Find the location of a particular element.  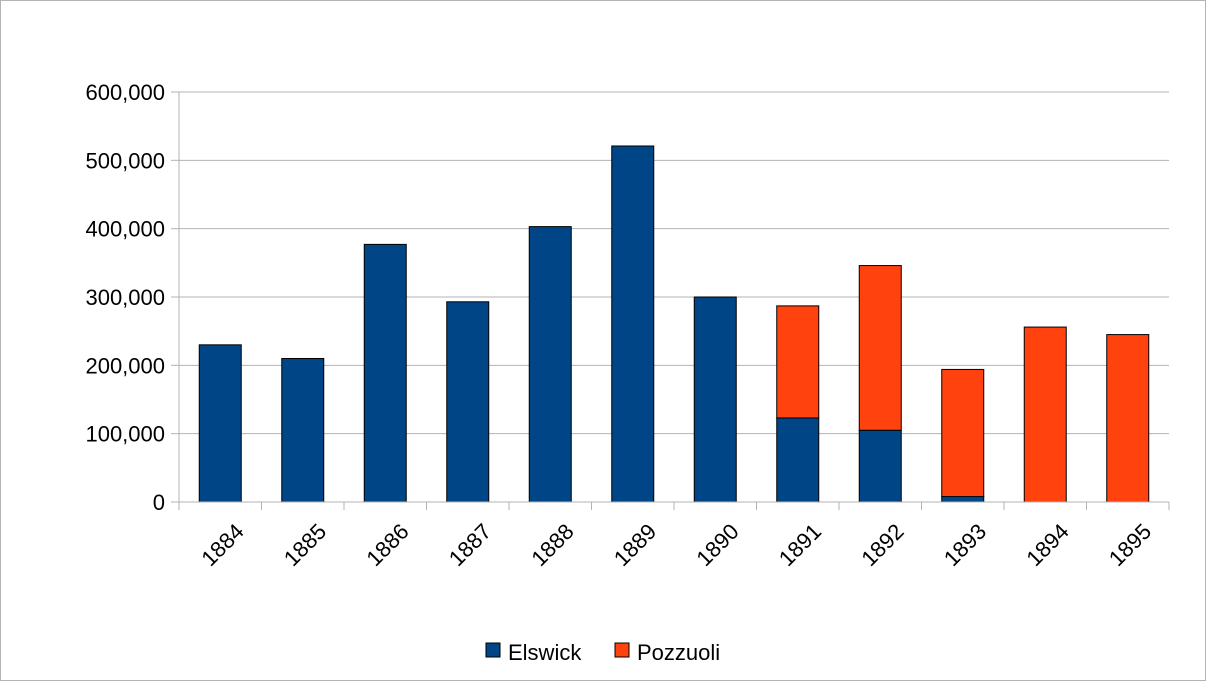

y-tick-label: 500,000 is located at coordinates (125, 160).